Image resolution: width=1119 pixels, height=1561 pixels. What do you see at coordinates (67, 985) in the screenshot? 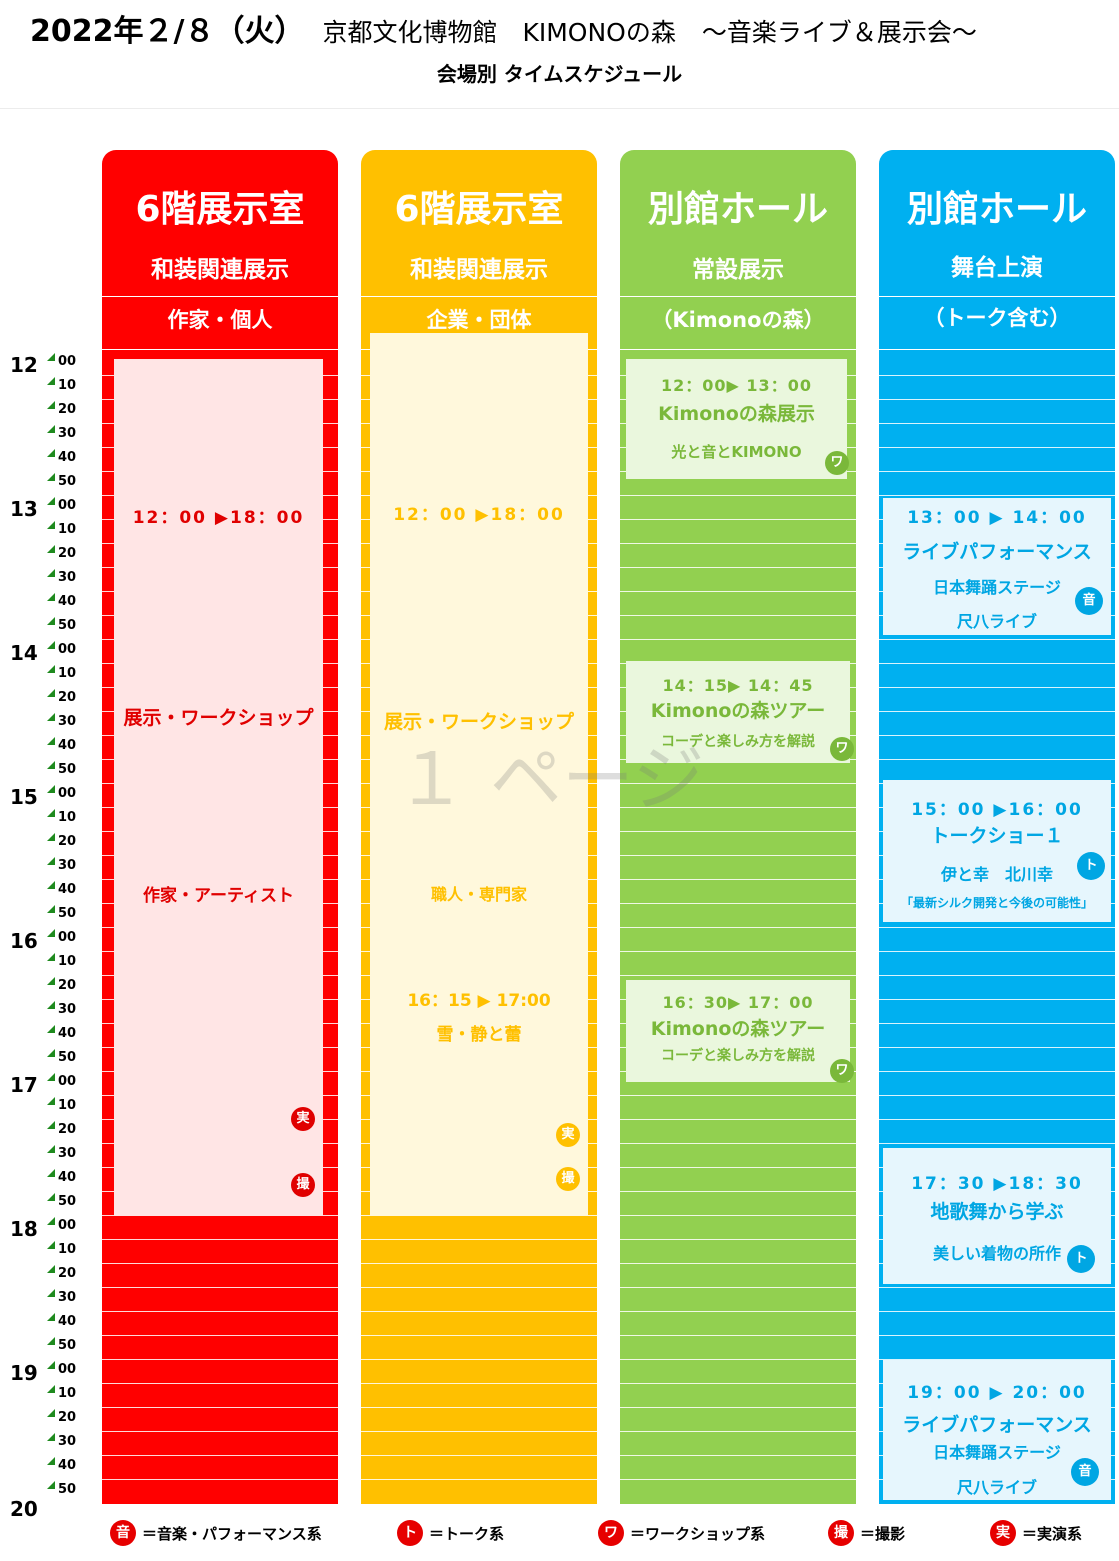
I see `minute-label: 20` at bounding box center [67, 985].